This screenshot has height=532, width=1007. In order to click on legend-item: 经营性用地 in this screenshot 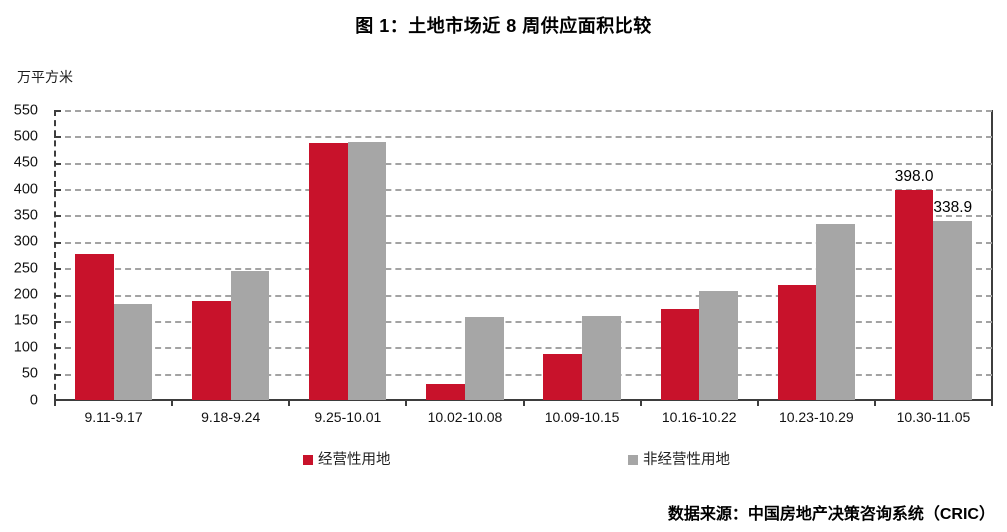, I will do `click(347, 460)`.